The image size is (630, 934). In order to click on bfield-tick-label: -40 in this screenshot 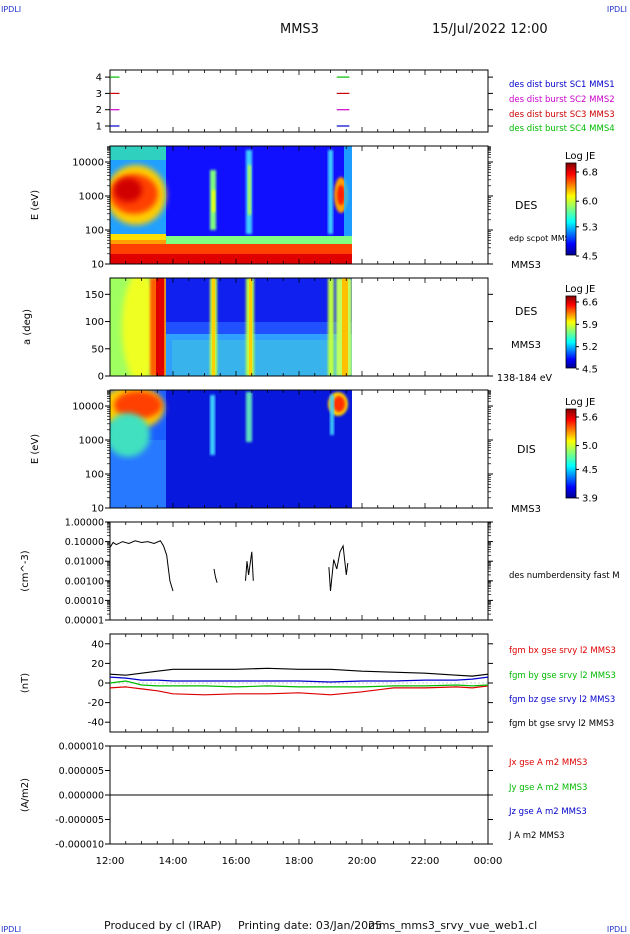, I will do `click(96, 723)`.